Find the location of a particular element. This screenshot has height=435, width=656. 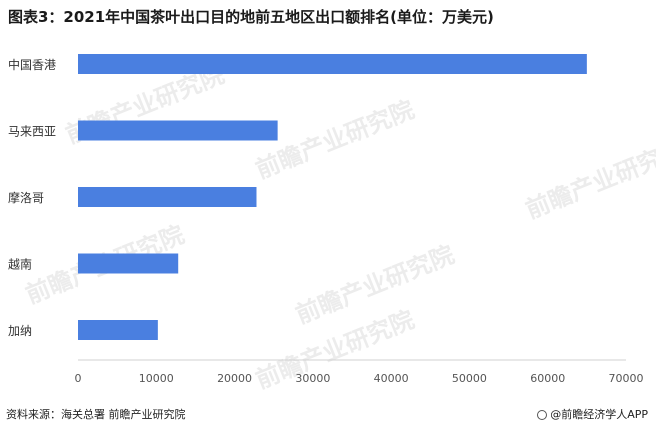

brand-logo-icon is located at coordinates (542, 415).